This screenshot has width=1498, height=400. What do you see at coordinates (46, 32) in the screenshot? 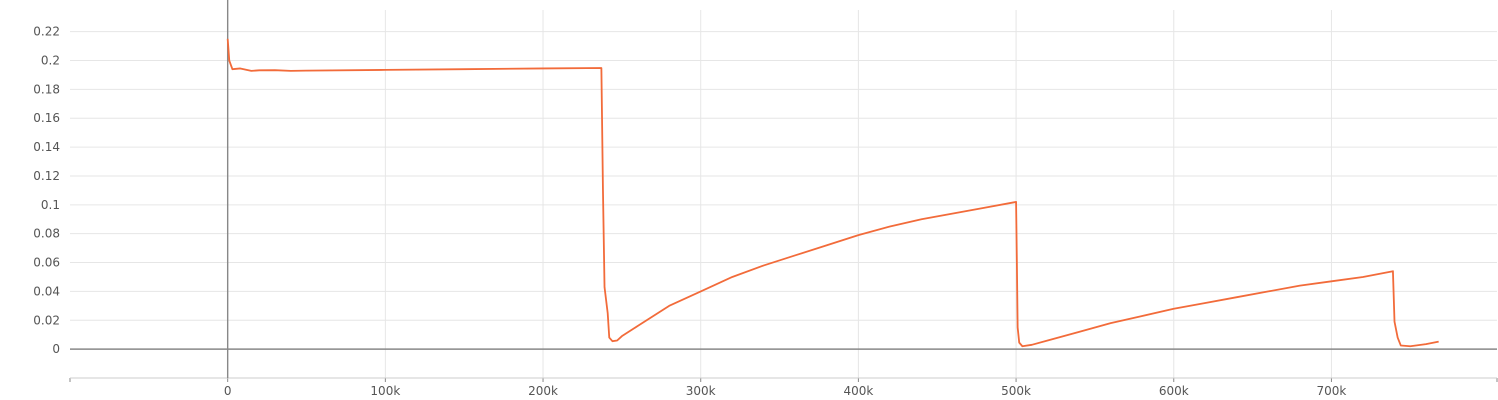
I see `y-tick-label: 0.22` at bounding box center [46, 32].